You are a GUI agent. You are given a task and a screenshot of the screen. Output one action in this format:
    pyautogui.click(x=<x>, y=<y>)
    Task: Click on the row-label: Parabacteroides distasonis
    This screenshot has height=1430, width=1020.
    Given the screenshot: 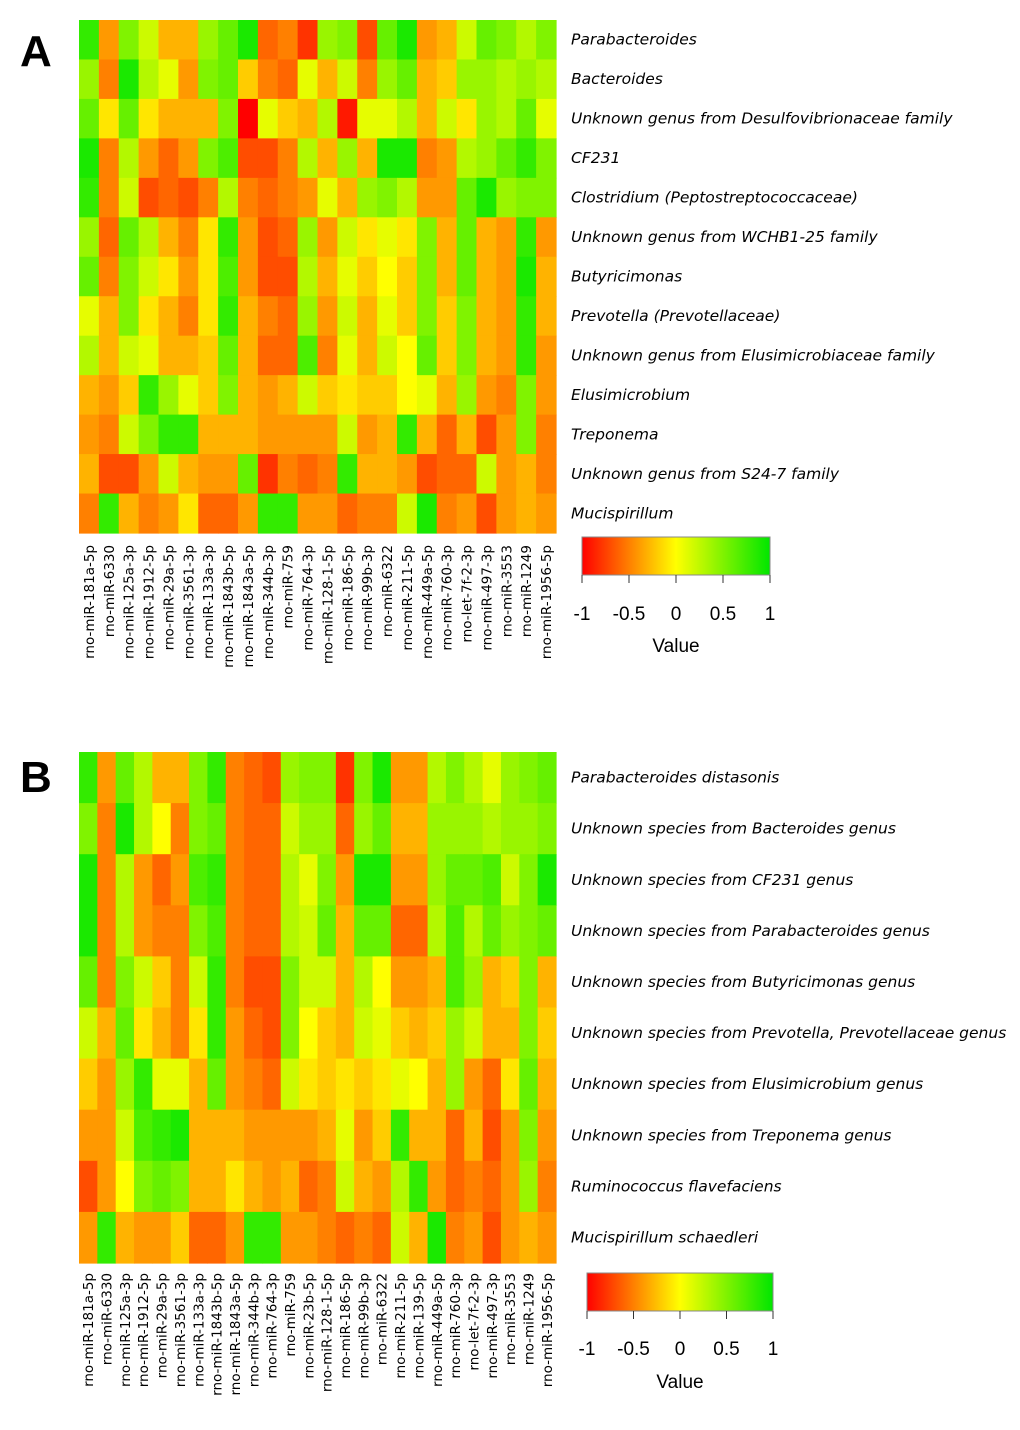 What is the action you would take?
    pyautogui.click(x=675, y=778)
    